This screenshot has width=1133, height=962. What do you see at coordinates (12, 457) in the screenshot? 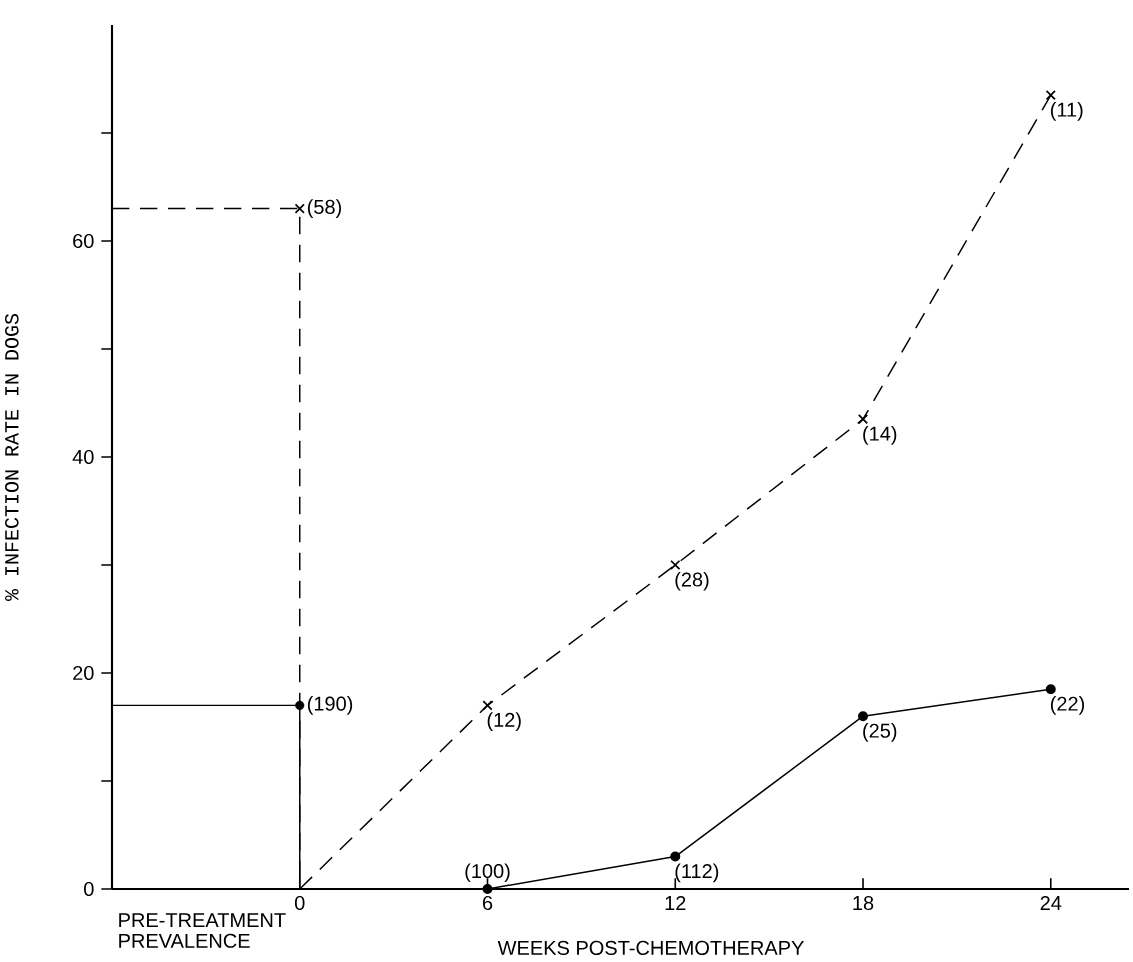
I see `y-axis-title: % INFECTION RATE IN DOGS` at bounding box center [12, 457].